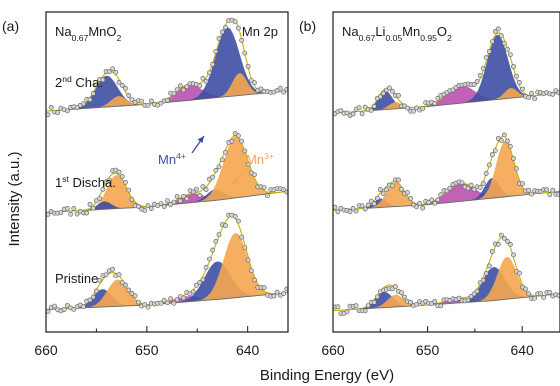  What do you see at coordinates (14, 198) in the screenshot?
I see `y-axis-label: Intensity (a.u.)` at bounding box center [14, 198].